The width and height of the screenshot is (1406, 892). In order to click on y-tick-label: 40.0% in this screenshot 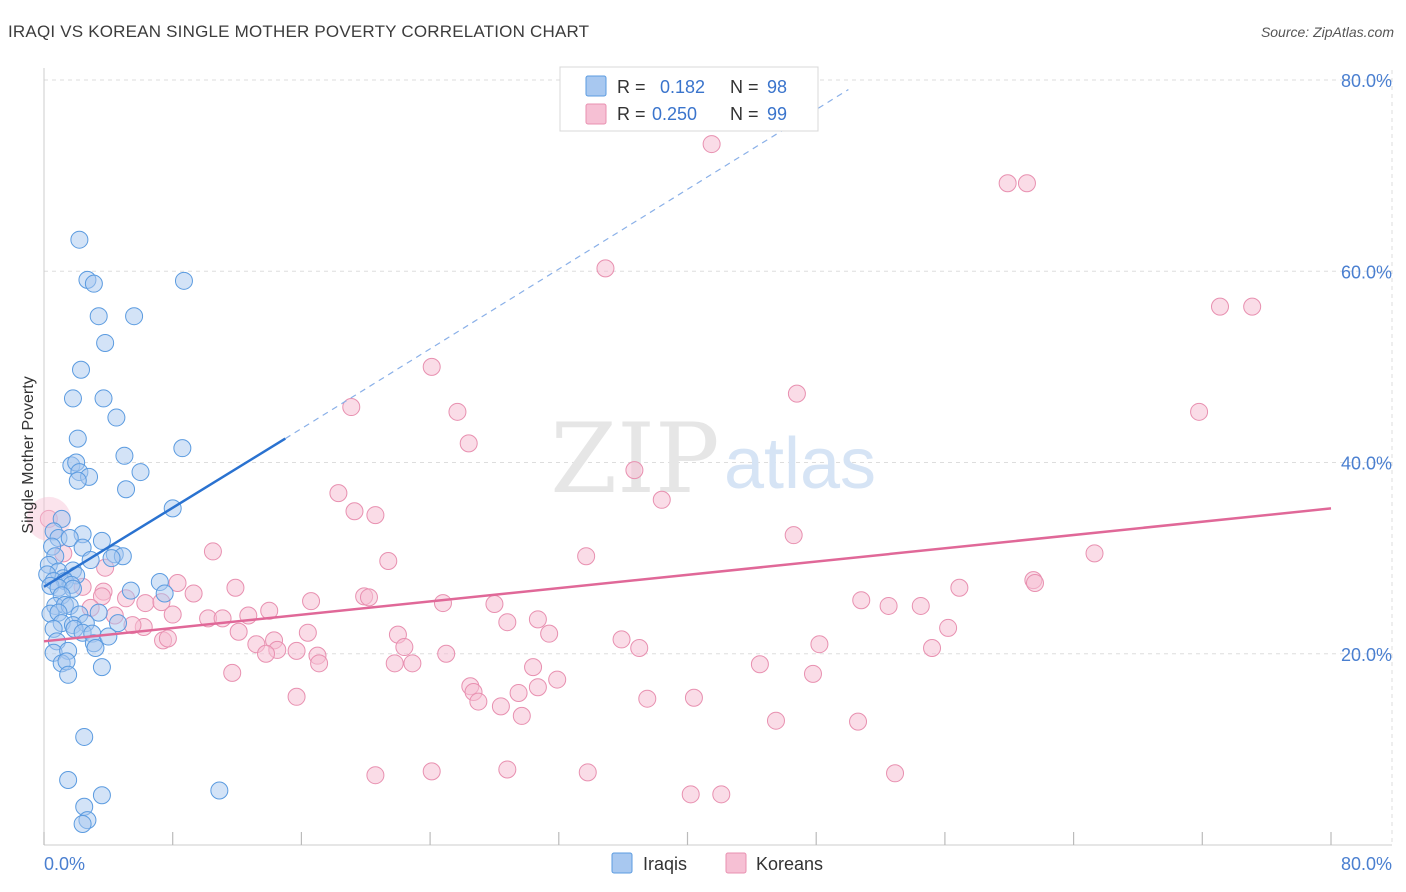, I will do `click(1366, 464)`.